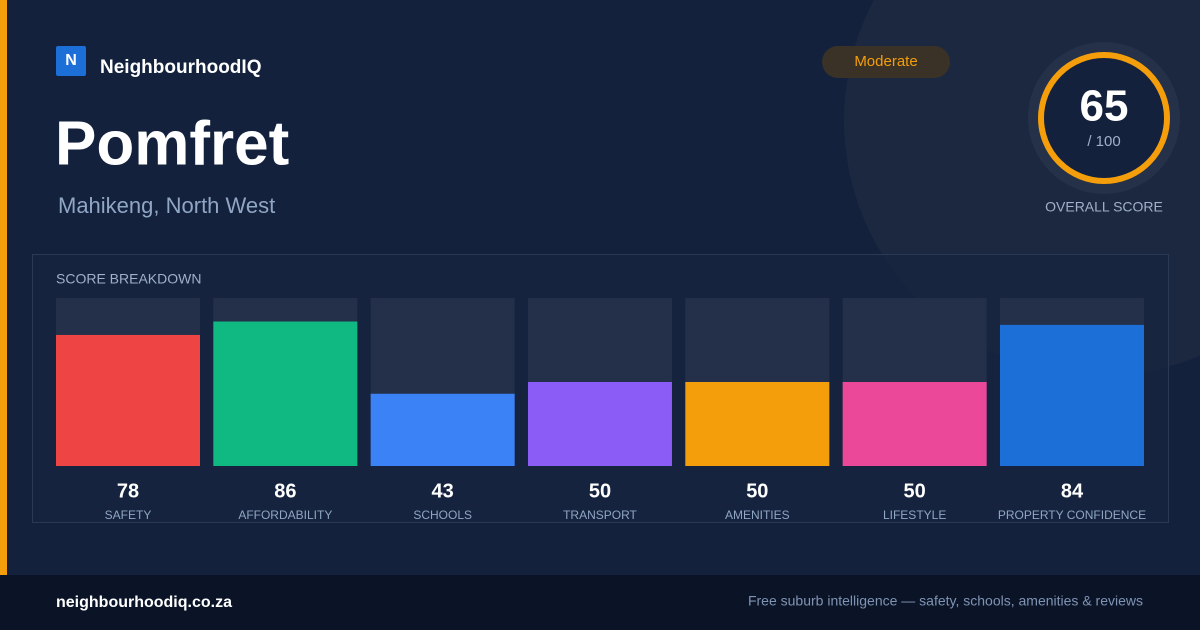 Image resolution: width=1200 pixels, height=630 pixels. I want to click on accent-stripe, so click(3, 287).